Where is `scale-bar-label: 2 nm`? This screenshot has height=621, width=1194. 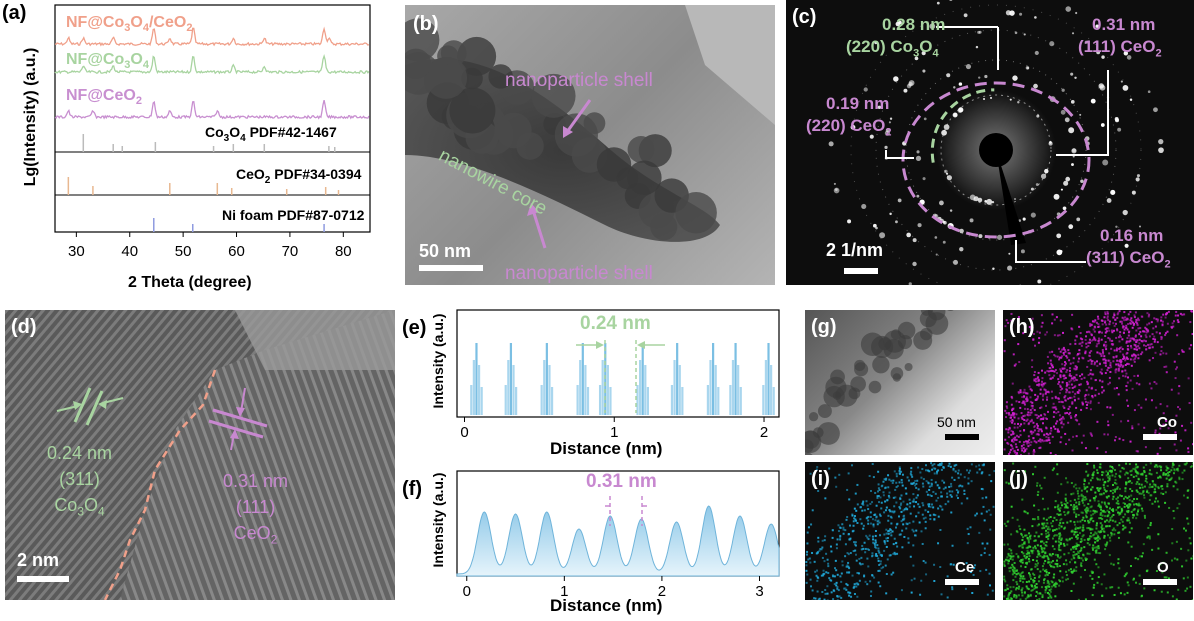 scale-bar-label: 2 nm is located at coordinates (38, 560).